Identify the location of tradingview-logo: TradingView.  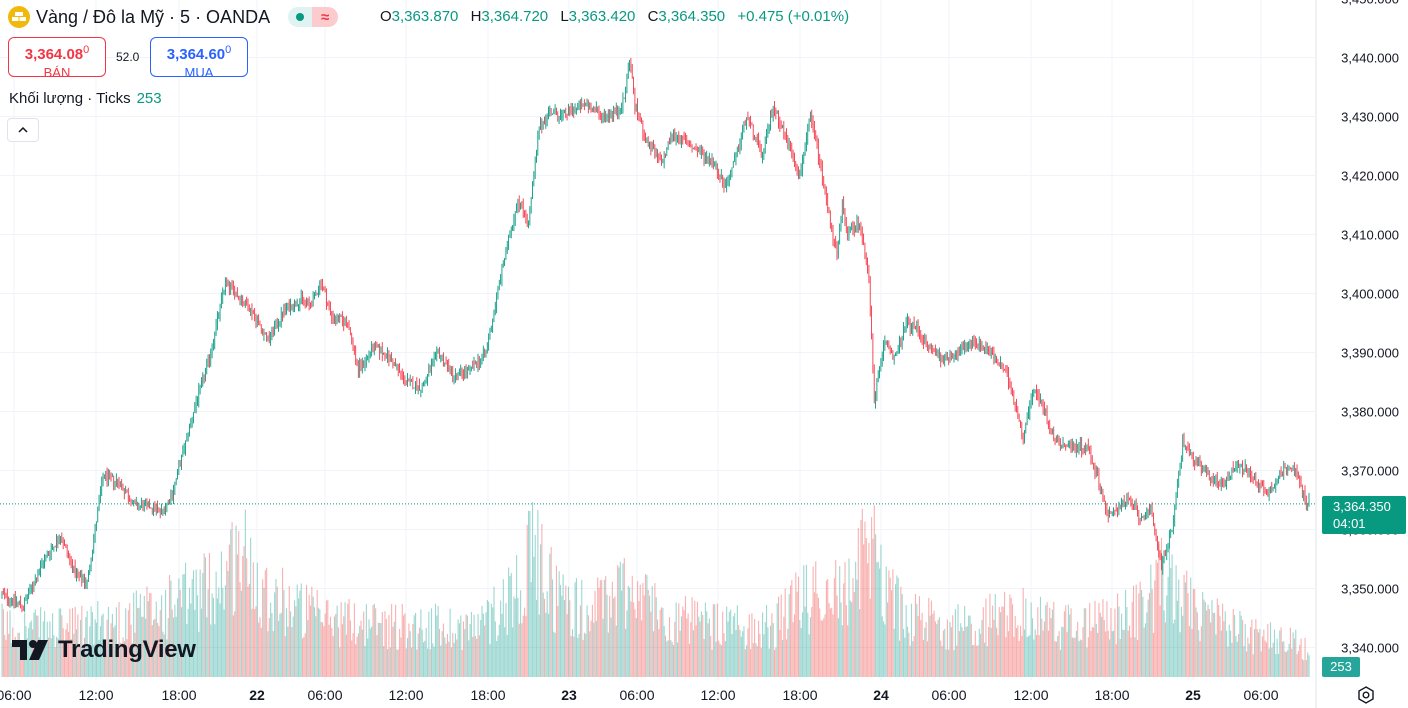
(104, 650).